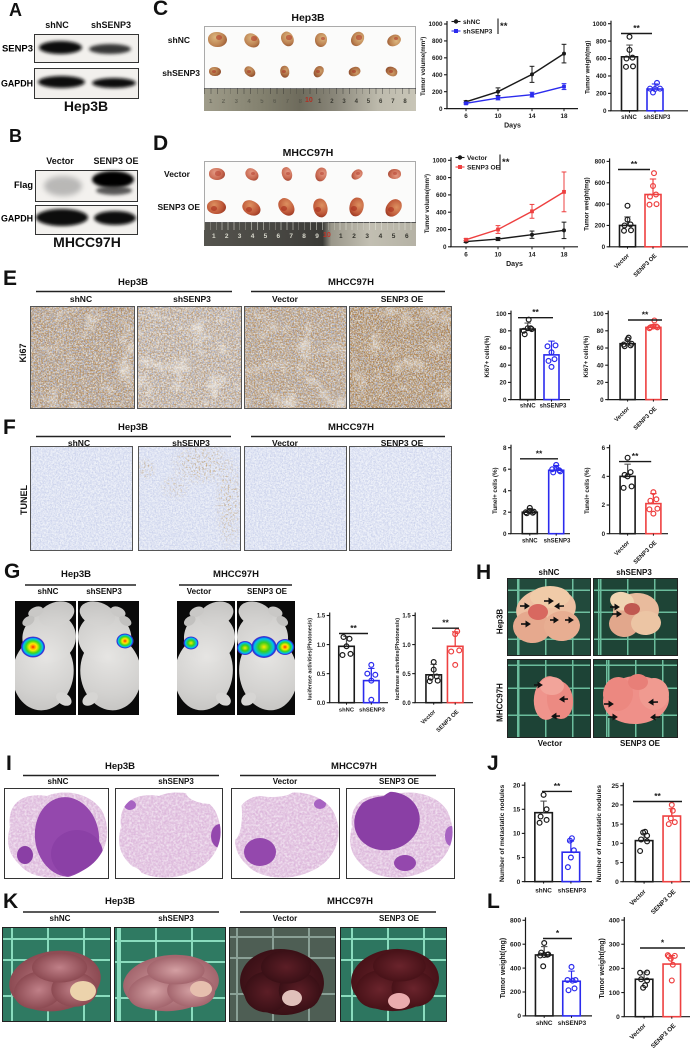 This screenshot has width=692, height=1050. What do you see at coordinates (505, 448) in the screenshot?
I see `svg-text: 8` at bounding box center [505, 448].